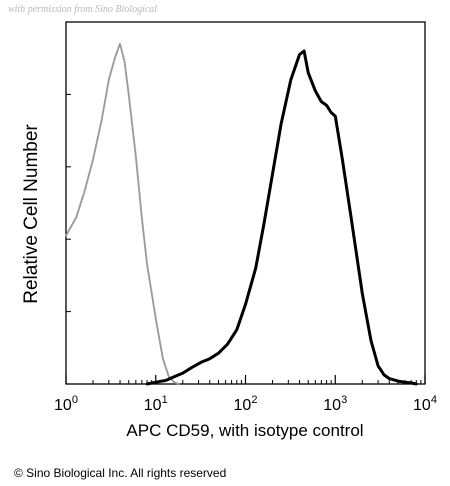  Describe the element at coordinates (244, 430) in the screenshot. I see `x-axis-label: APC CD59, with isotype control` at that location.